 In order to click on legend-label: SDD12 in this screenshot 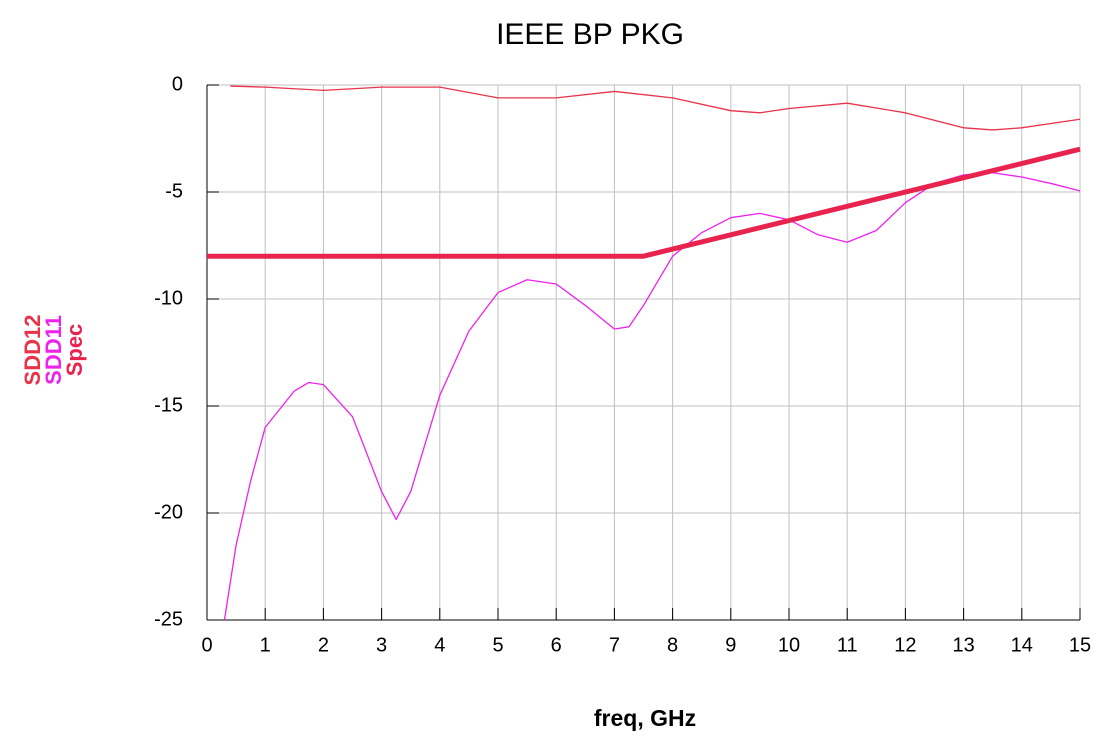, I will do `click(32, 350)`.